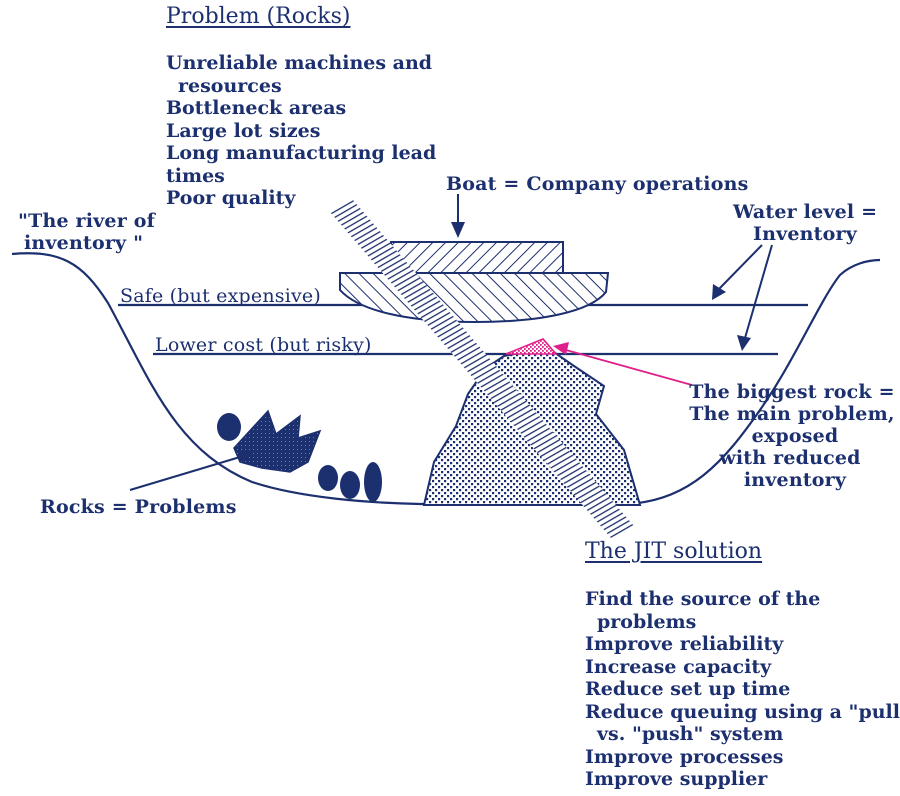 The image size is (900, 796). I want to click on river-label-line1: "The river of, so click(86, 221).